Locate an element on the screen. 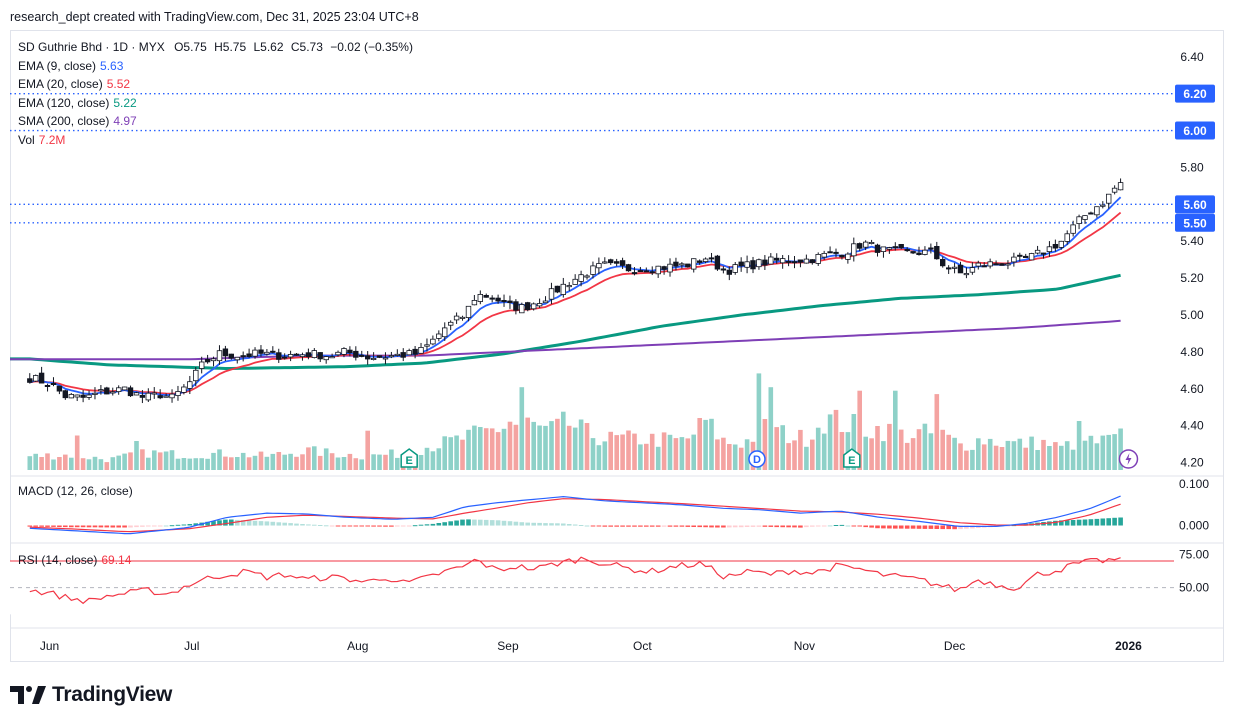 The image size is (1234, 727). sma200-line is located at coordinates (565, 340).